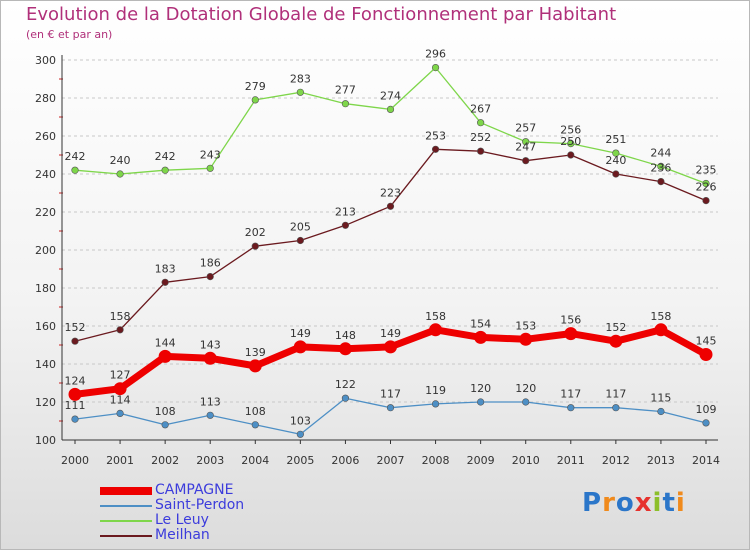  I want to click on data-label: 277, so click(345, 90).